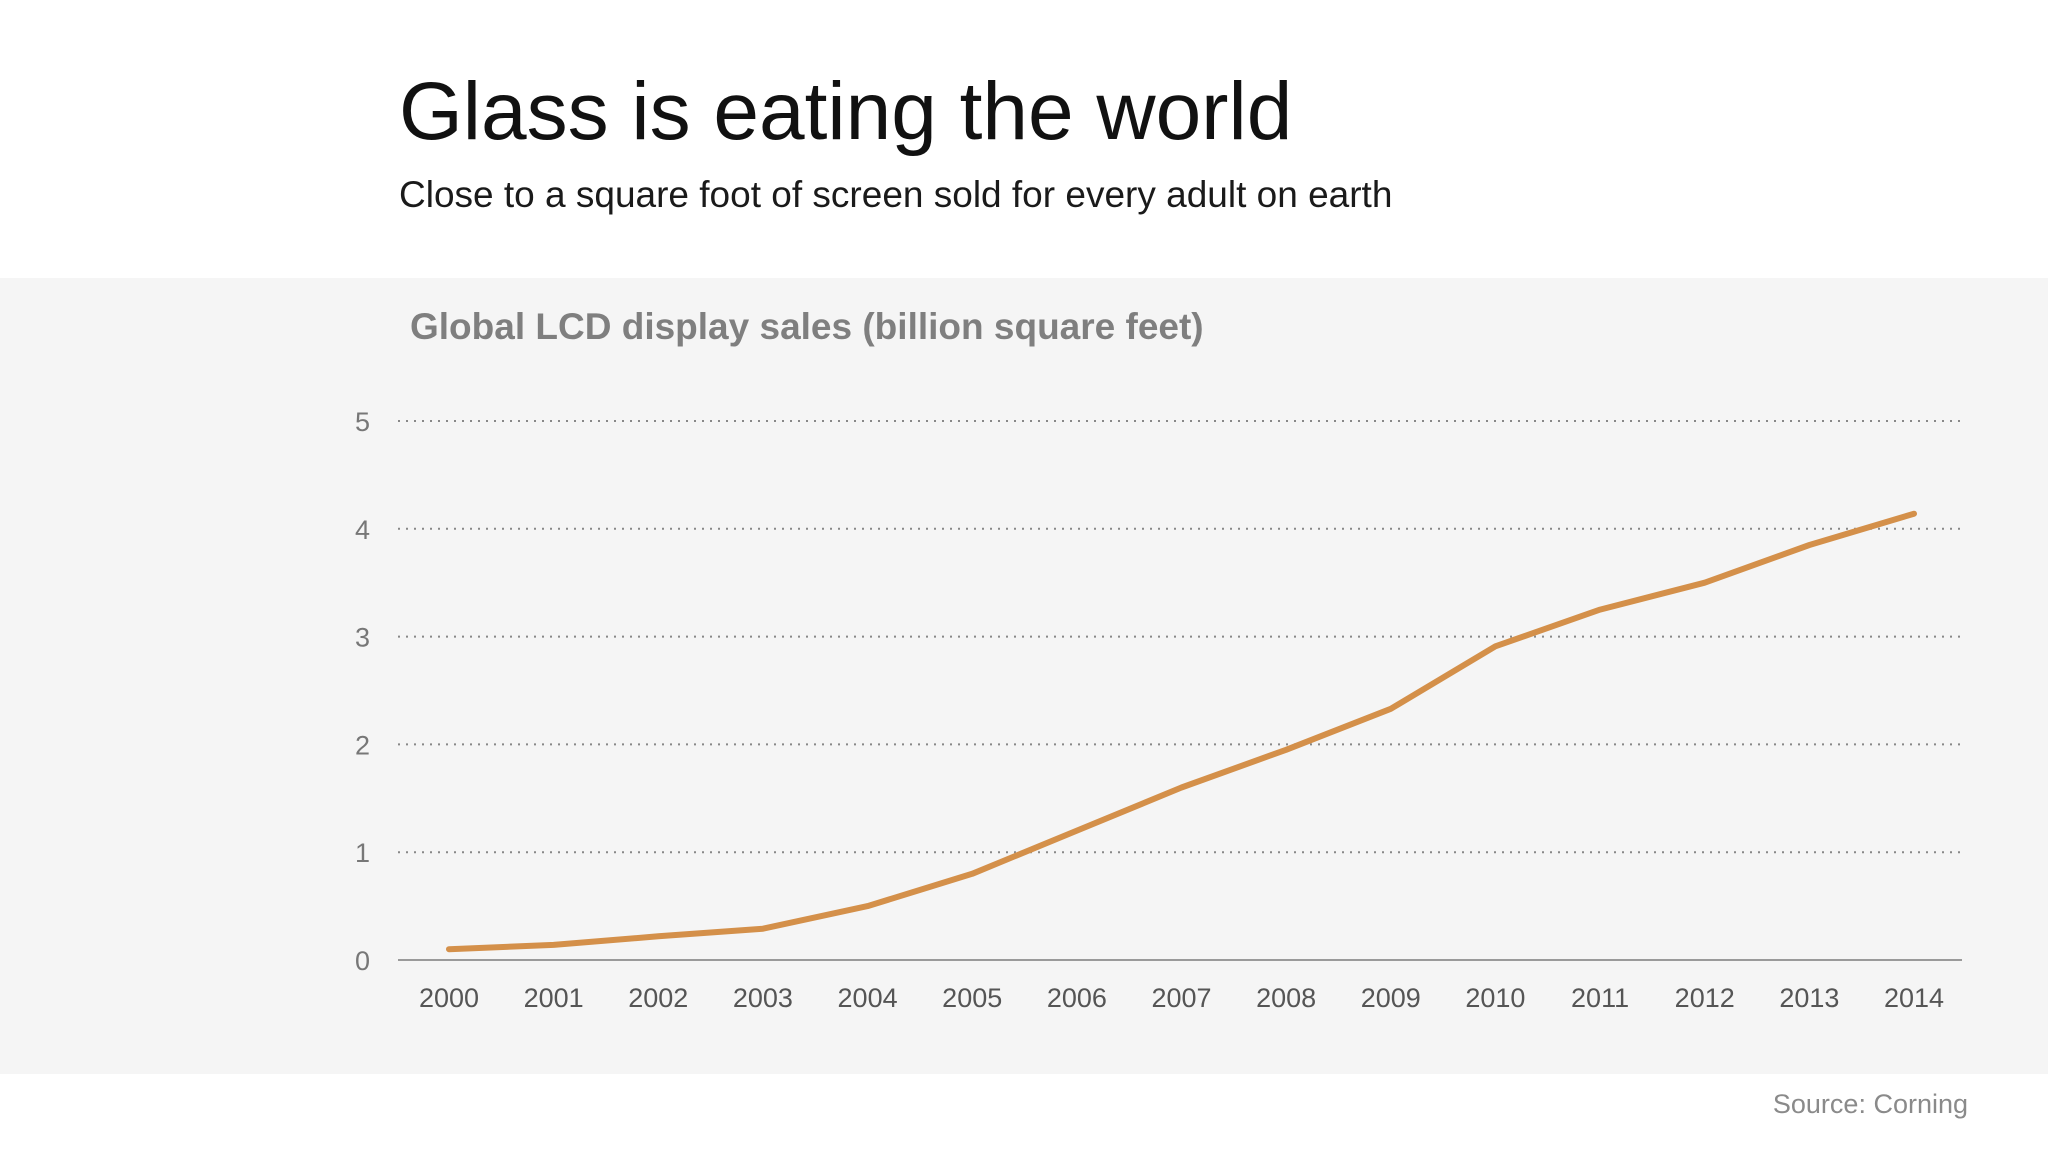 This screenshot has height=1152, width=2048. Describe the element at coordinates (868, 998) in the screenshot. I see `x-tick-label: 2004` at that location.